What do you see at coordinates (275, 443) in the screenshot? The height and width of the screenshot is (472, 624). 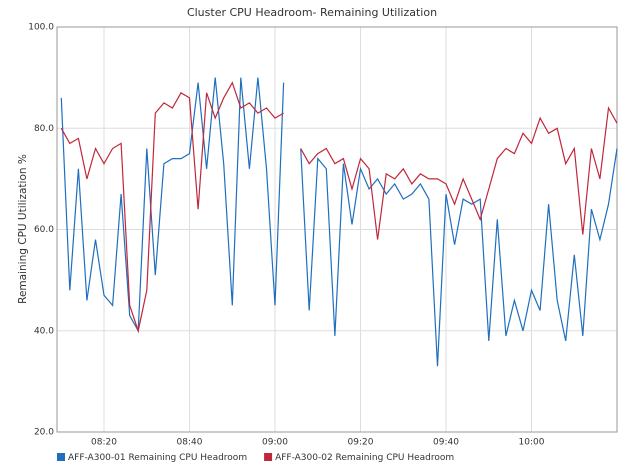 I see `x-tick-label: 09:00` at bounding box center [275, 443].